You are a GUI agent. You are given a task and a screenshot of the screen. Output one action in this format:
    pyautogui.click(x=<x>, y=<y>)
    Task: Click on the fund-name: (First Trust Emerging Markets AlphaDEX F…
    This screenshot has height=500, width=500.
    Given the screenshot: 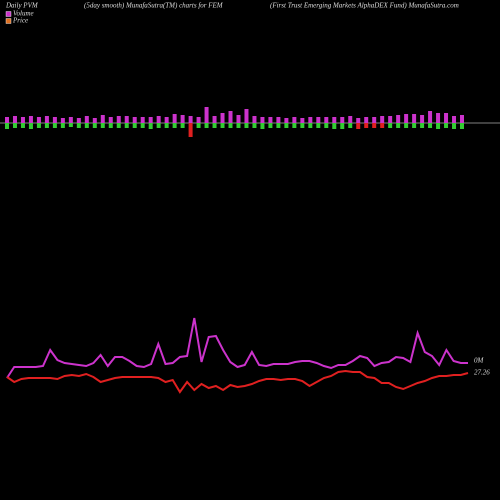 What is the action you would take?
    pyautogui.click(x=364, y=6)
    